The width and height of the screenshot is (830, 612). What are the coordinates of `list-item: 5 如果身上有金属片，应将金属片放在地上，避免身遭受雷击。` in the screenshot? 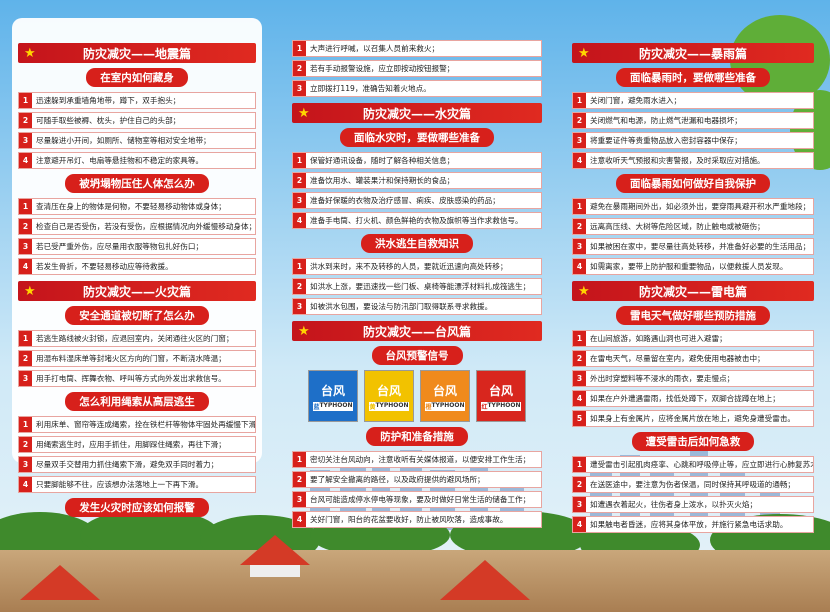 It's located at (693, 418).